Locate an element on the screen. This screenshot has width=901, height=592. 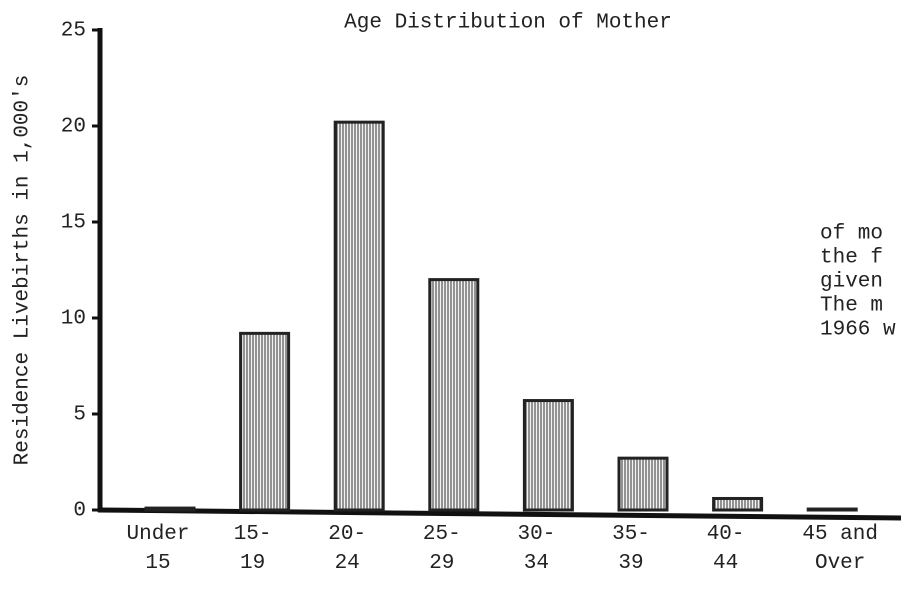
x-tick-label: 15- 19 is located at coordinates (252, 549).